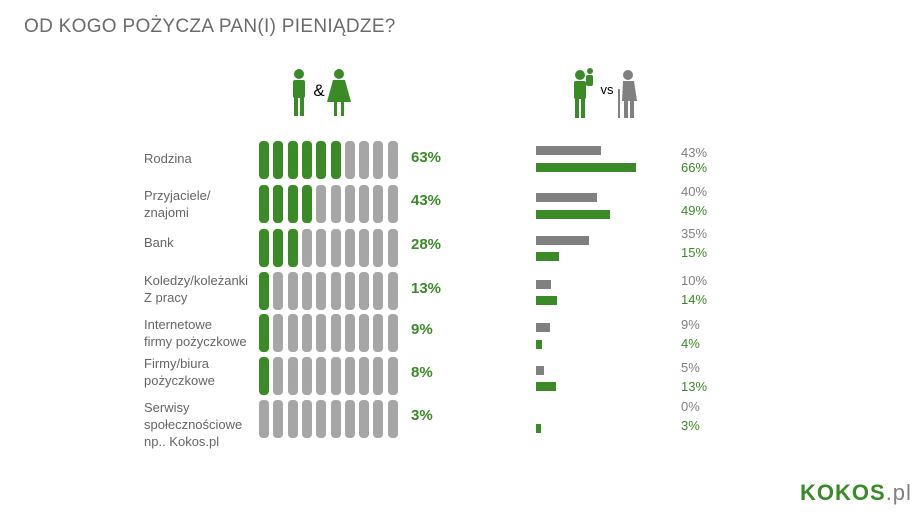 The height and width of the screenshot is (521, 922). What do you see at coordinates (694, 210) in the screenshot?
I see `green-value-label: 49%` at bounding box center [694, 210].